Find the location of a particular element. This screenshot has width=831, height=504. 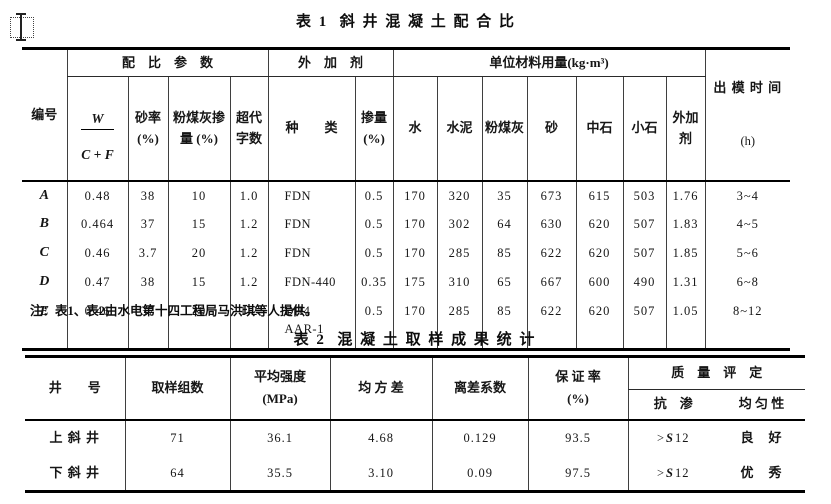

wcf-denominator: C + F is located at coordinates (97, 154).